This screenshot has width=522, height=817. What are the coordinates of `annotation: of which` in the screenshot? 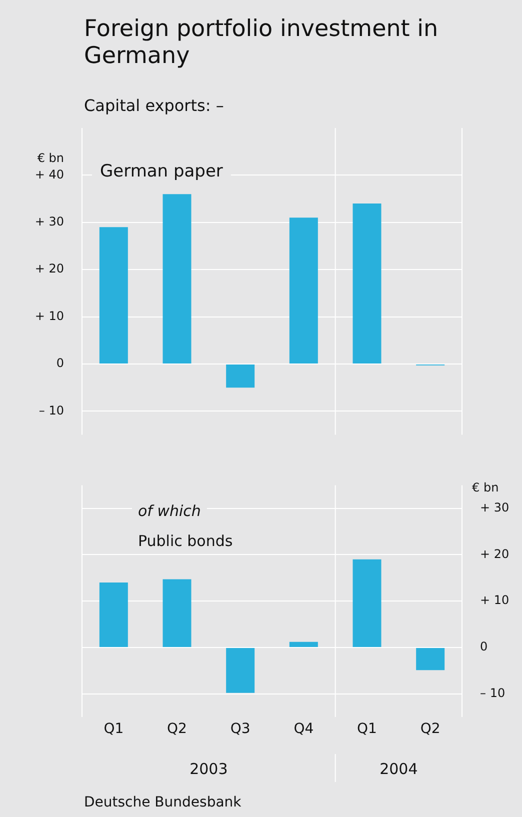 It's located at (169, 511).